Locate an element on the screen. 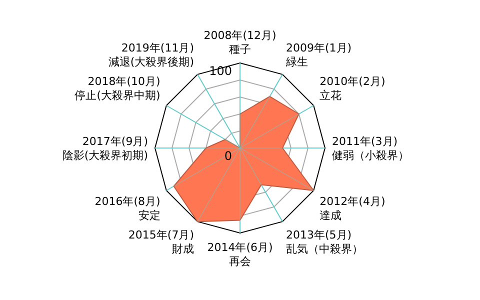  spoke-label: 2012年(4月) 達成 is located at coordinates (353, 208).